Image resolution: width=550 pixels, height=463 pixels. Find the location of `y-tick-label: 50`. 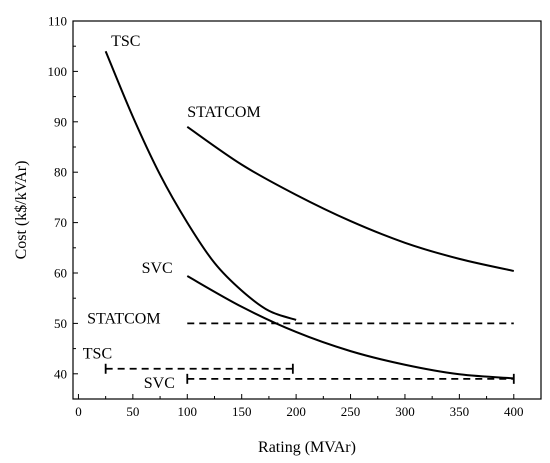

y-tick-label: 50 is located at coordinates (60, 323).